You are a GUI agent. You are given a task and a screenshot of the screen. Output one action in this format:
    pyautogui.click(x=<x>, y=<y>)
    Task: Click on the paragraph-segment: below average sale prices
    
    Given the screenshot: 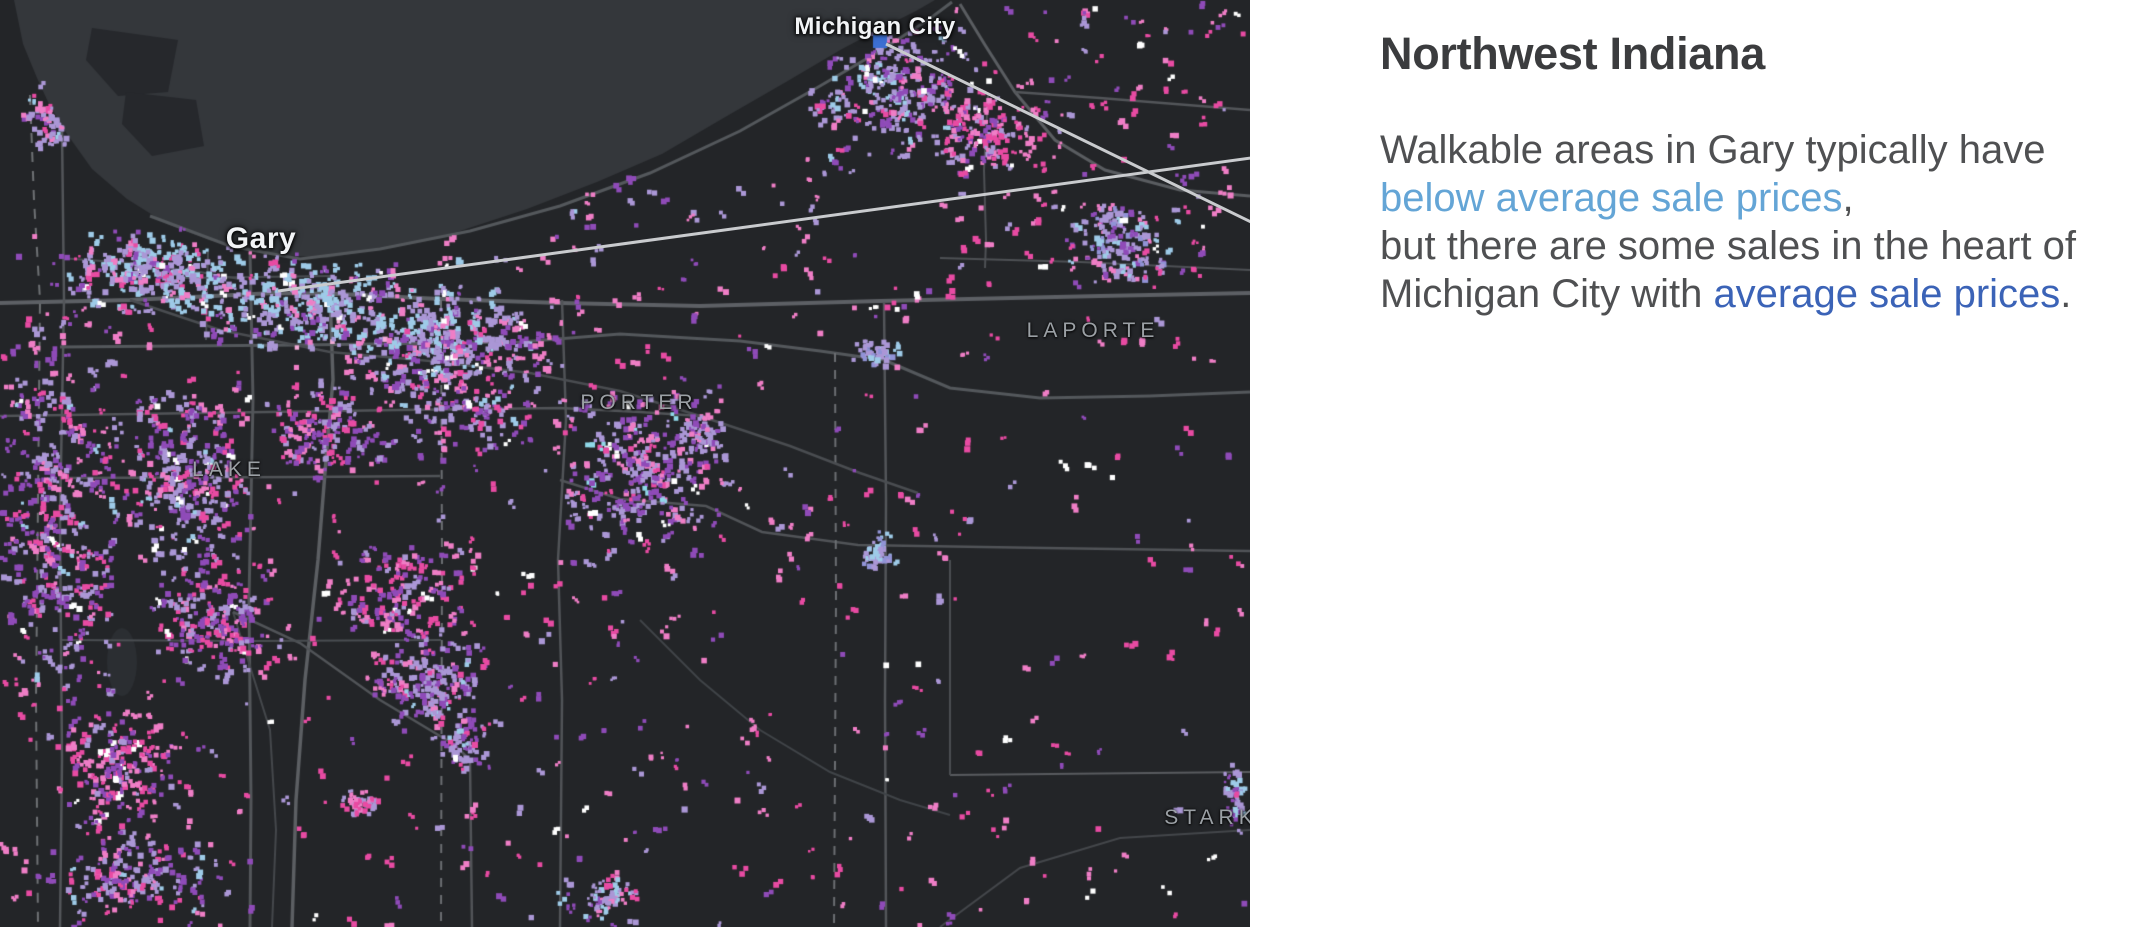 What is the action you would take?
    pyautogui.click(x=1611, y=198)
    